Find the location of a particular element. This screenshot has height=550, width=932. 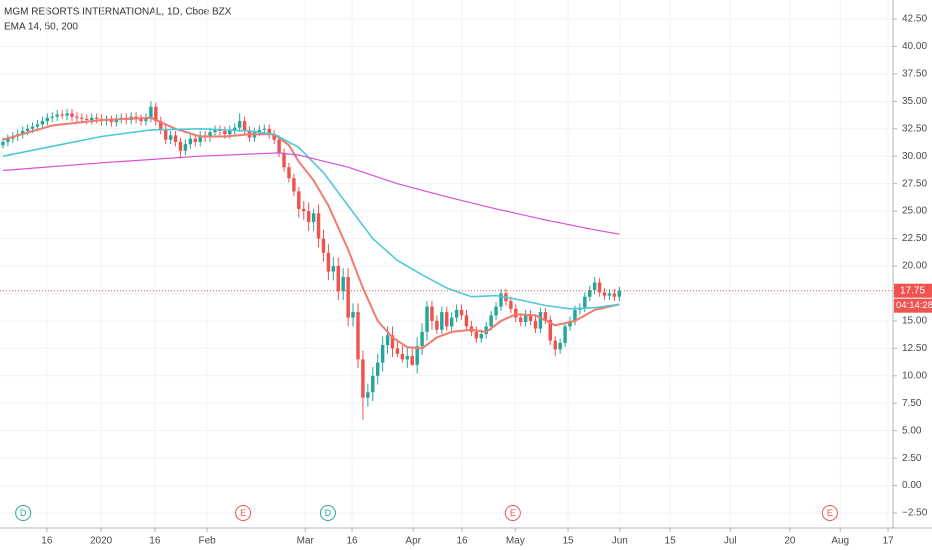

y-tick-label: −2.50 is located at coordinates (915, 513).